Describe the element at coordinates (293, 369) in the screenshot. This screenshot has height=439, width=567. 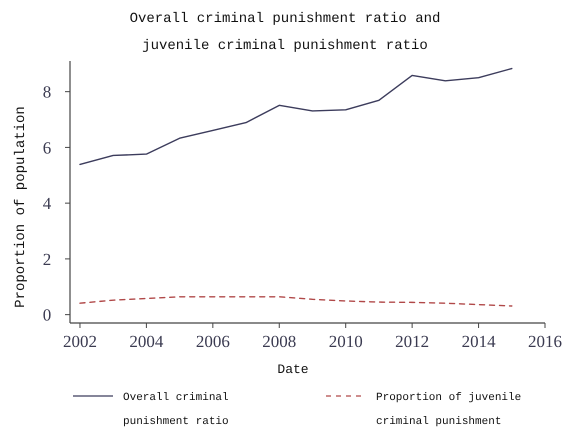
I see `x-axis-title: Date` at that location.